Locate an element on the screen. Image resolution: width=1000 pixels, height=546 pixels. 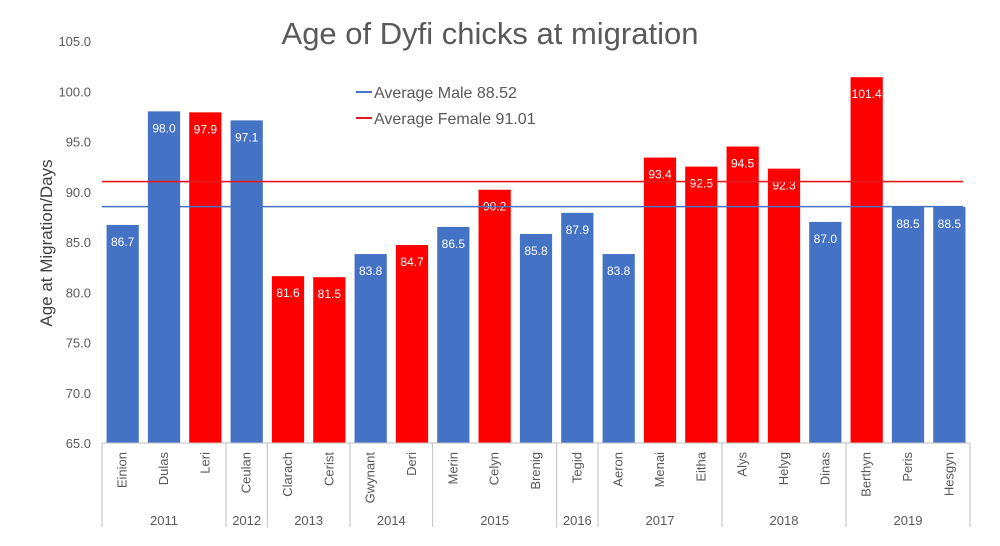
category-label: Alys is located at coordinates (742, 464).